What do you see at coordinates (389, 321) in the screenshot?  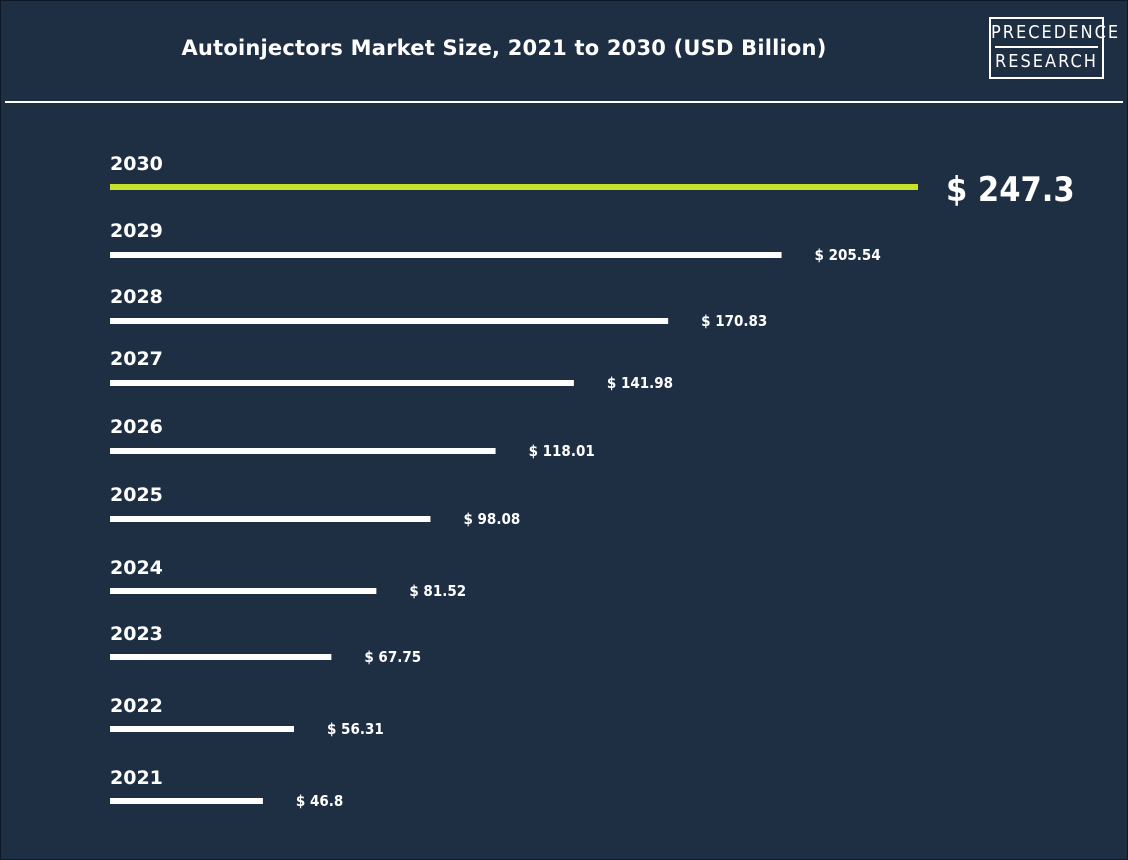 I see `bar-2028` at bounding box center [389, 321].